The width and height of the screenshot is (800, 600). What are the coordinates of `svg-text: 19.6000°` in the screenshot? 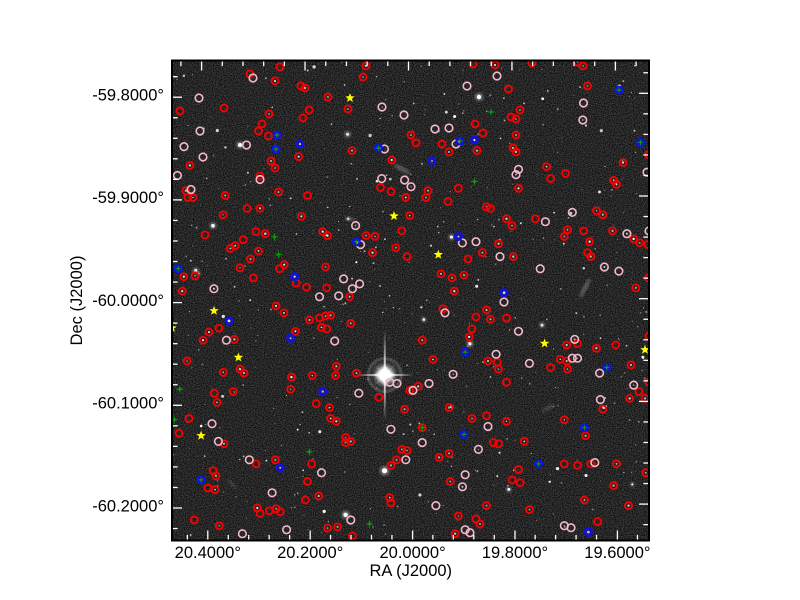 It's located at (617, 553).